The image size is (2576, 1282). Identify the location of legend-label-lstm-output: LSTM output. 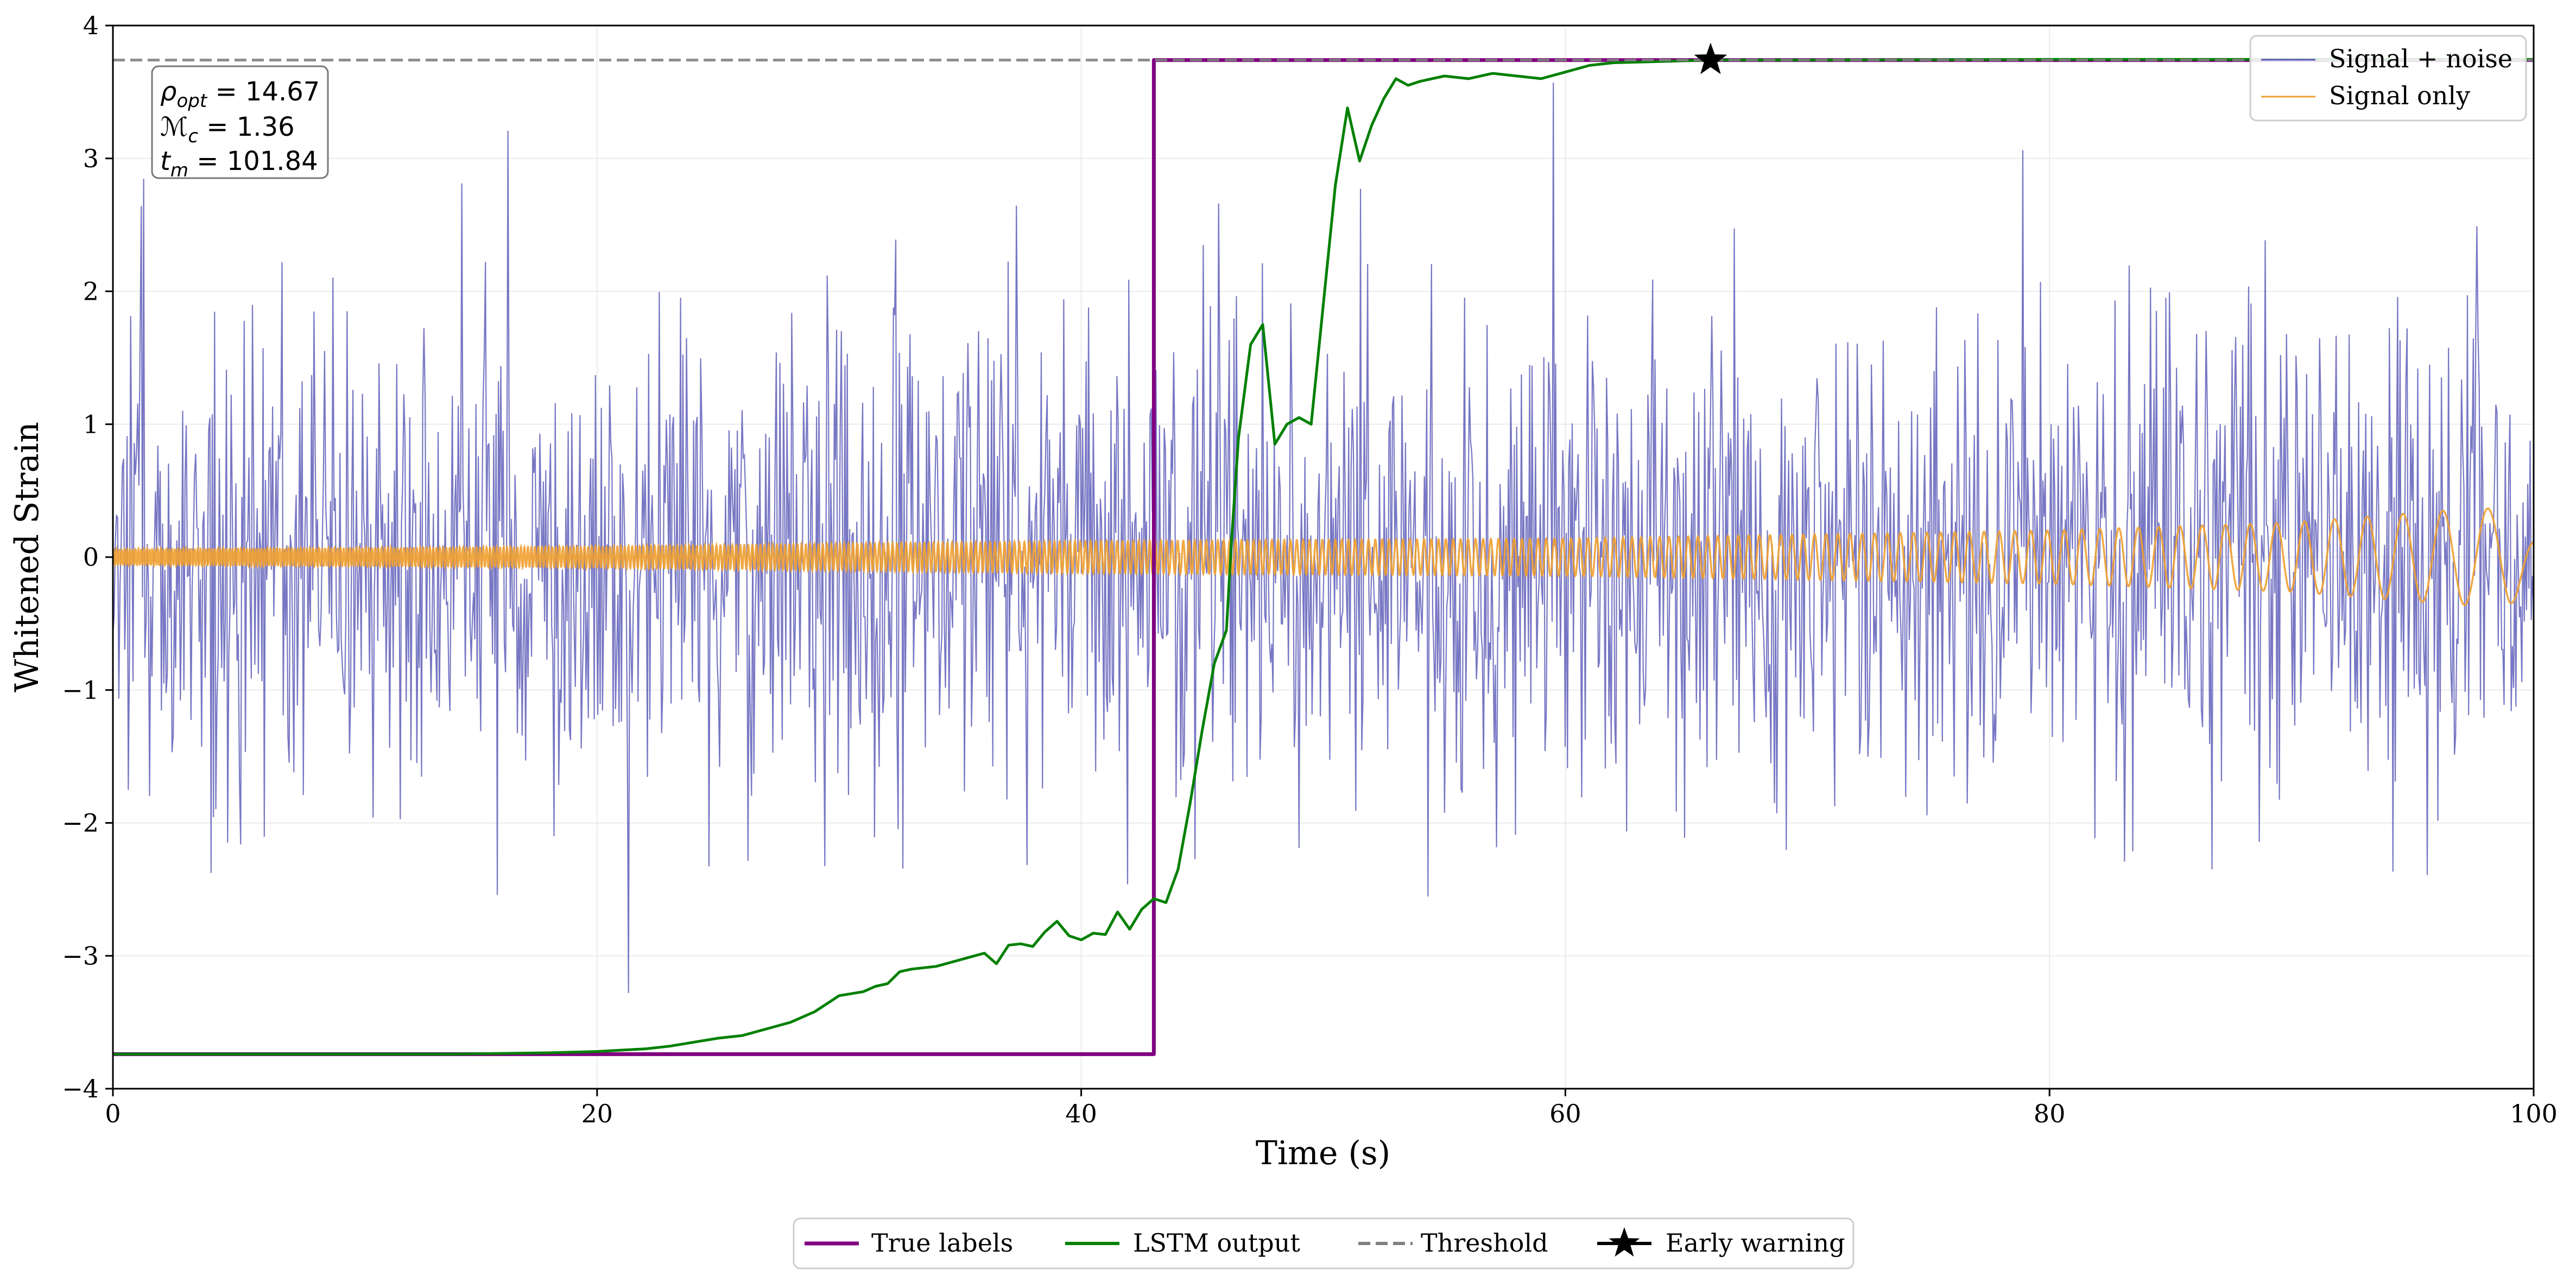
(1216, 1243).